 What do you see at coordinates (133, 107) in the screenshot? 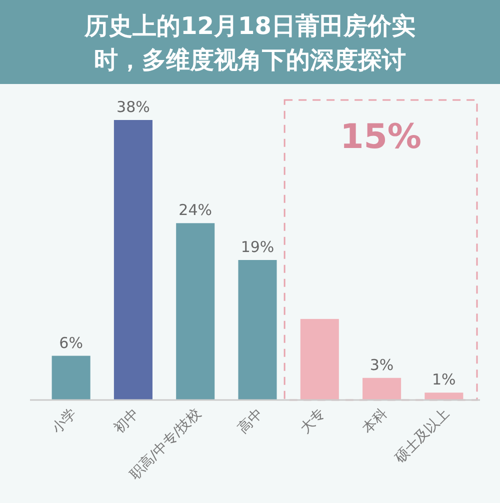
I see `data-label: 38%` at bounding box center [133, 107].